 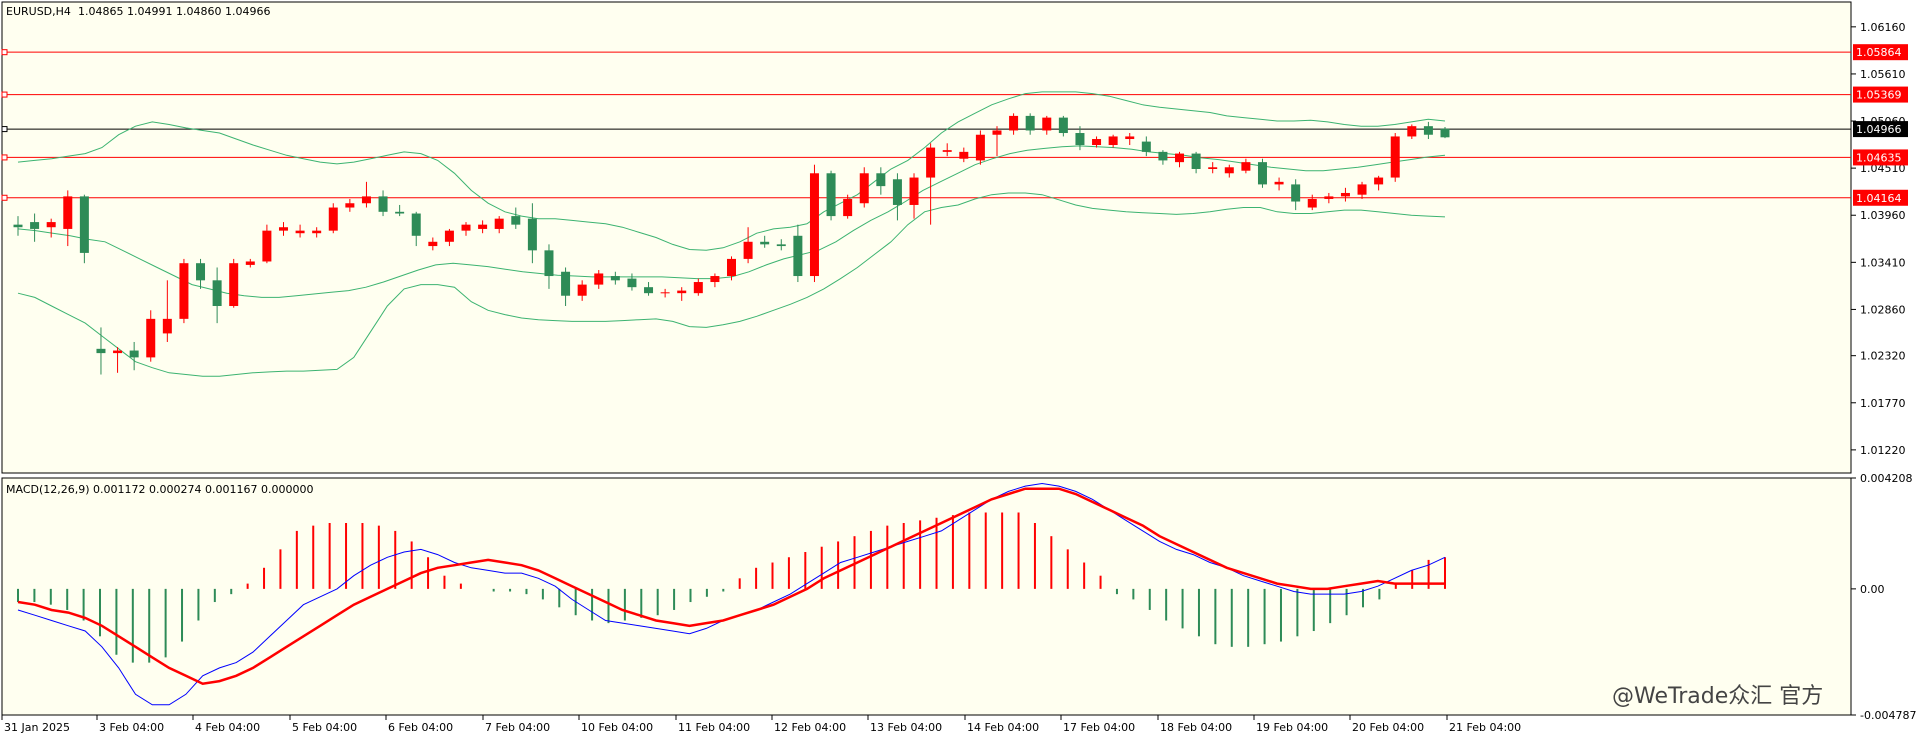 What do you see at coordinates (1883, 403) in the screenshot?
I see `price-tick-label: 1.01770` at bounding box center [1883, 403].